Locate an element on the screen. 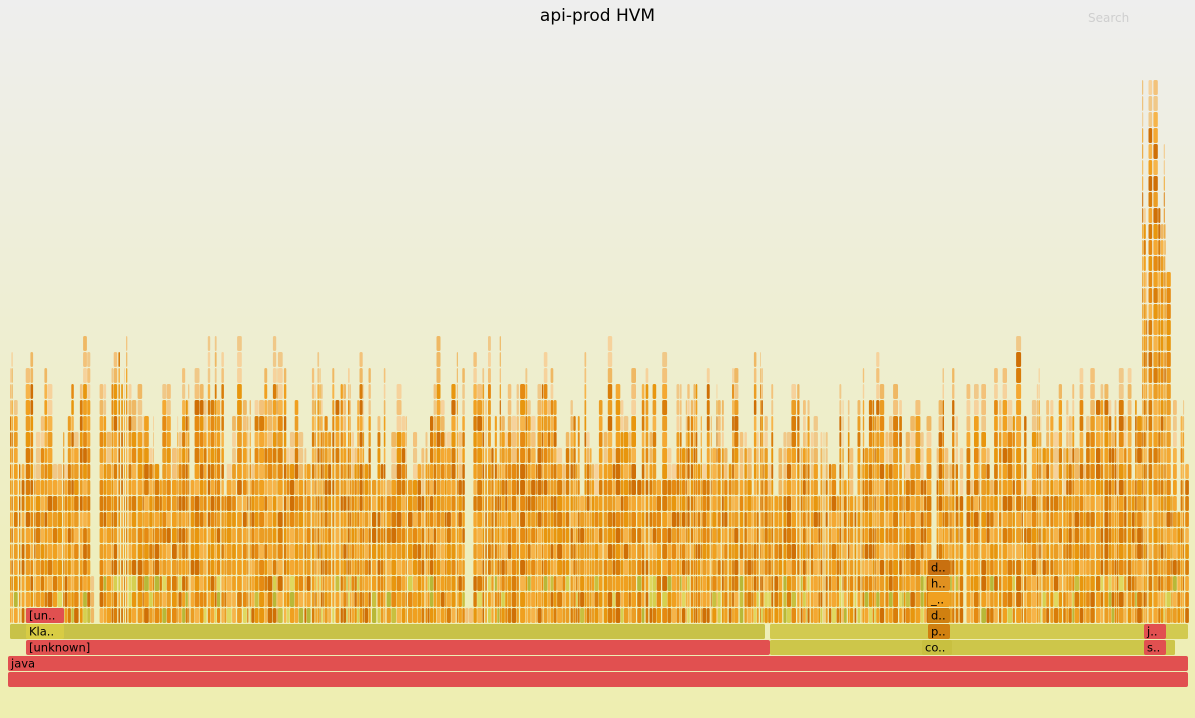 This screenshot has width=1195, height=718. frame-kla: Kla.. is located at coordinates (45, 631).